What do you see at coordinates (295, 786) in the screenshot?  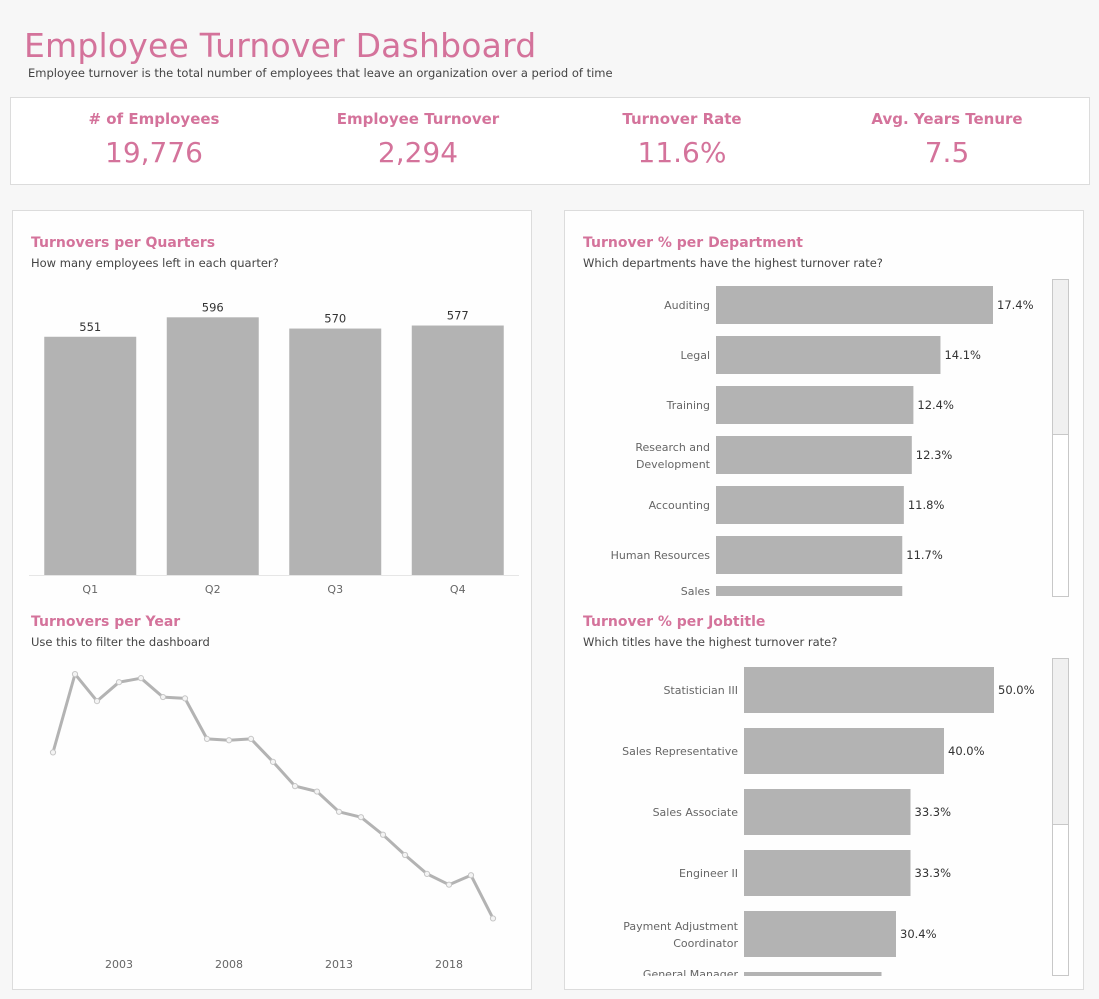 I see `data-point-2011` at bounding box center [295, 786].